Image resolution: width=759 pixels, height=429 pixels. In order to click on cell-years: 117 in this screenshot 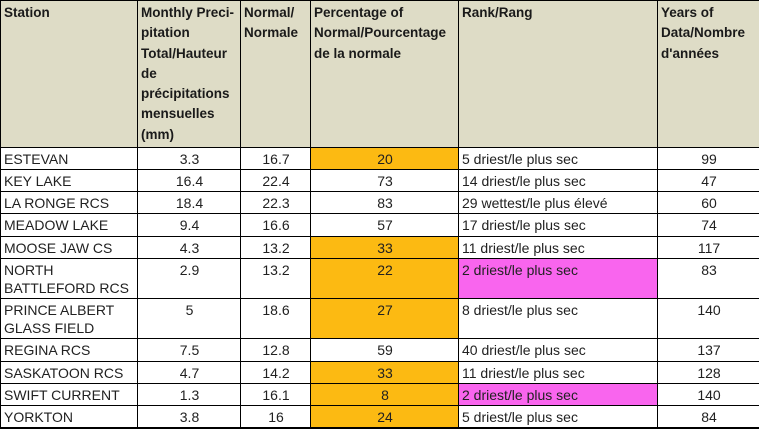, I will do `click(708, 247)`.